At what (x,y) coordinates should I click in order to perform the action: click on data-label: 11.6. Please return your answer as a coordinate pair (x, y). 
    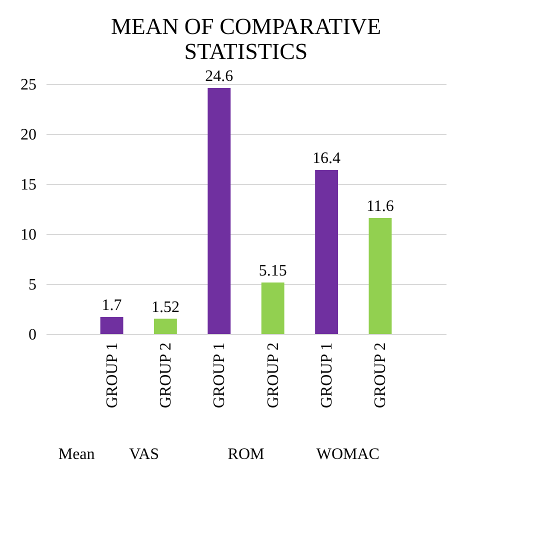
    Looking at the image, I should click on (380, 206).